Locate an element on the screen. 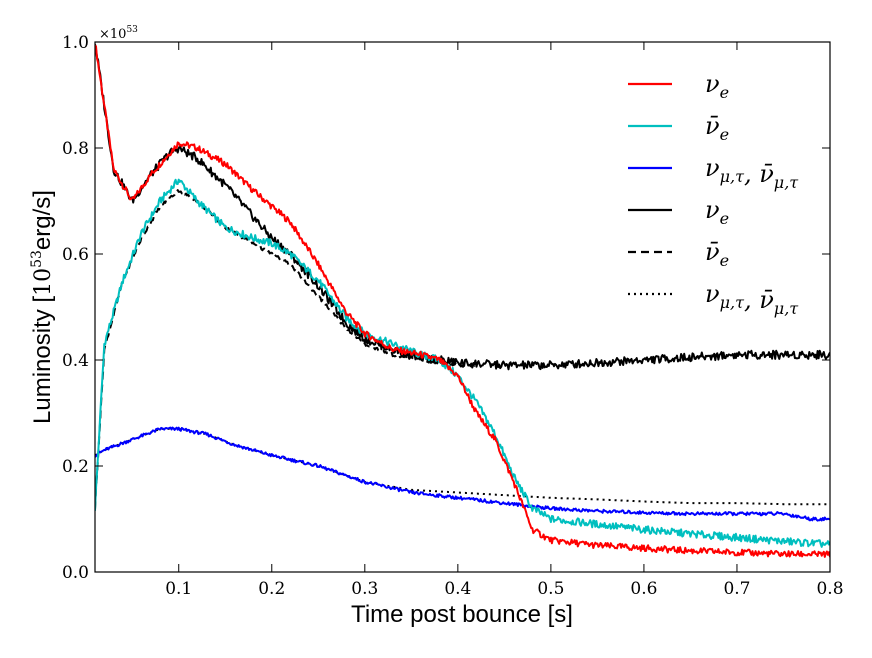 The height and width of the screenshot is (658, 872). y-tick-label: 0.0 is located at coordinates (75, 573).